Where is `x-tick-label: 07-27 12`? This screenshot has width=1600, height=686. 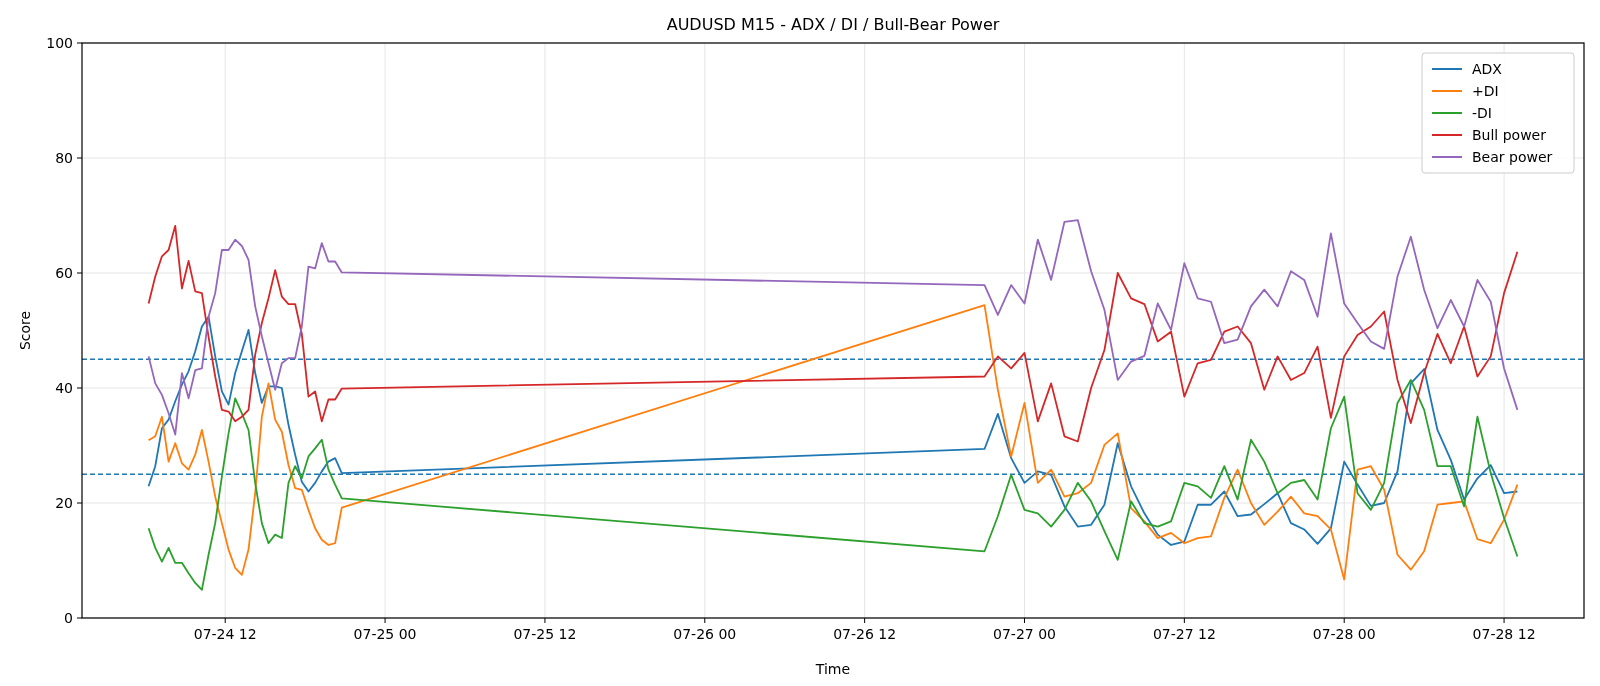 x-tick-label: 07-27 12 is located at coordinates (1184, 634).